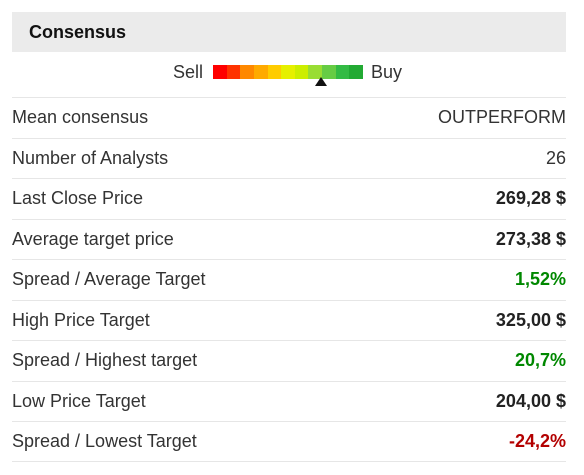 This screenshot has width=584, height=475. Describe the element at coordinates (93, 238) in the screenshot. I see `row-label: Average target price` at that location.